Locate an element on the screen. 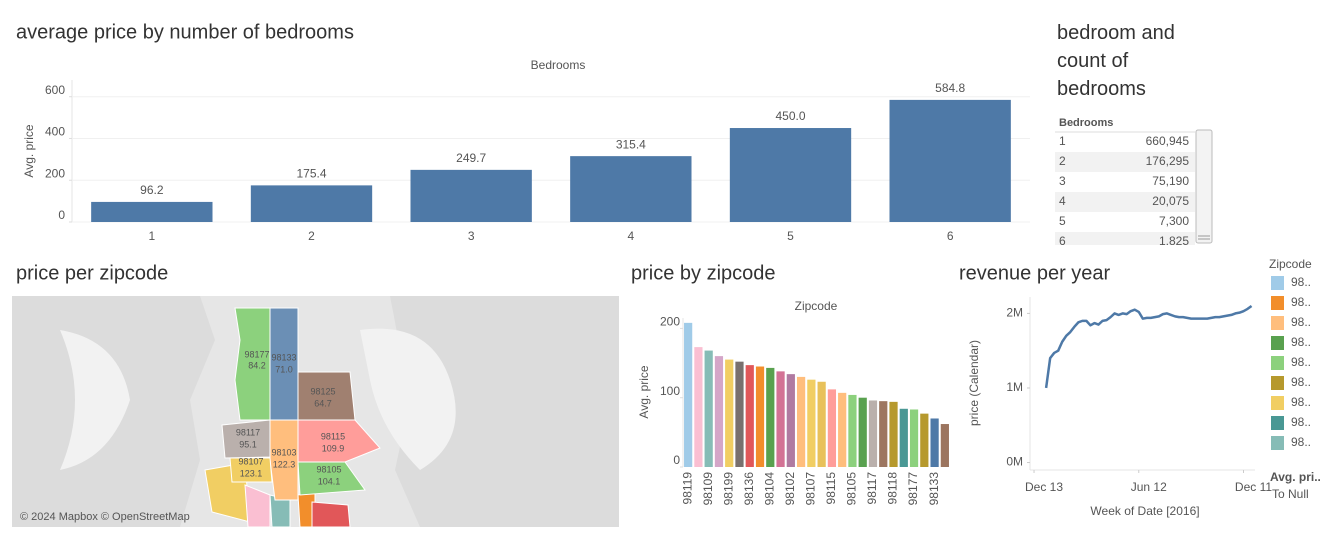 The image size is (1330, 539). region-value: 104.1 is located at coordinates (329, 481).